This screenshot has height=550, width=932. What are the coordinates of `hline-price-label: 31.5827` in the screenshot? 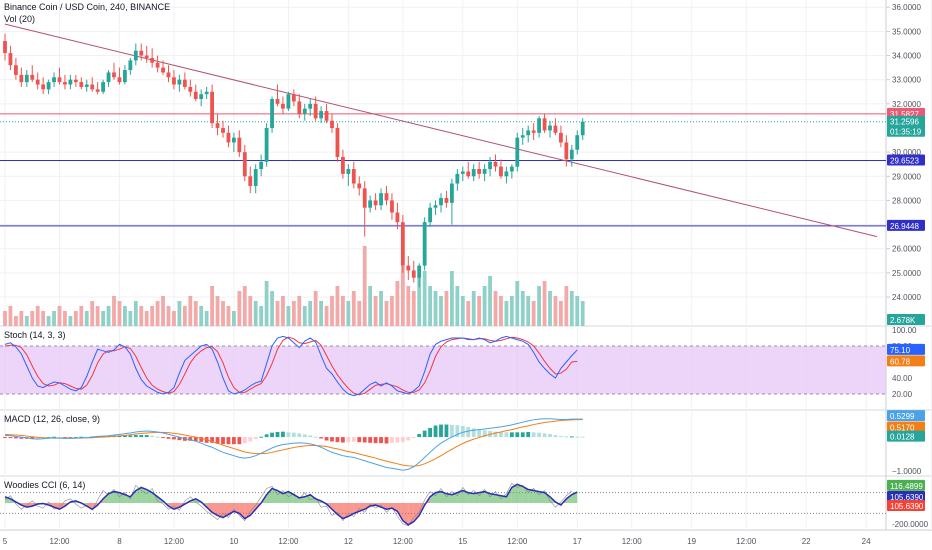 It's located at (904, 114).